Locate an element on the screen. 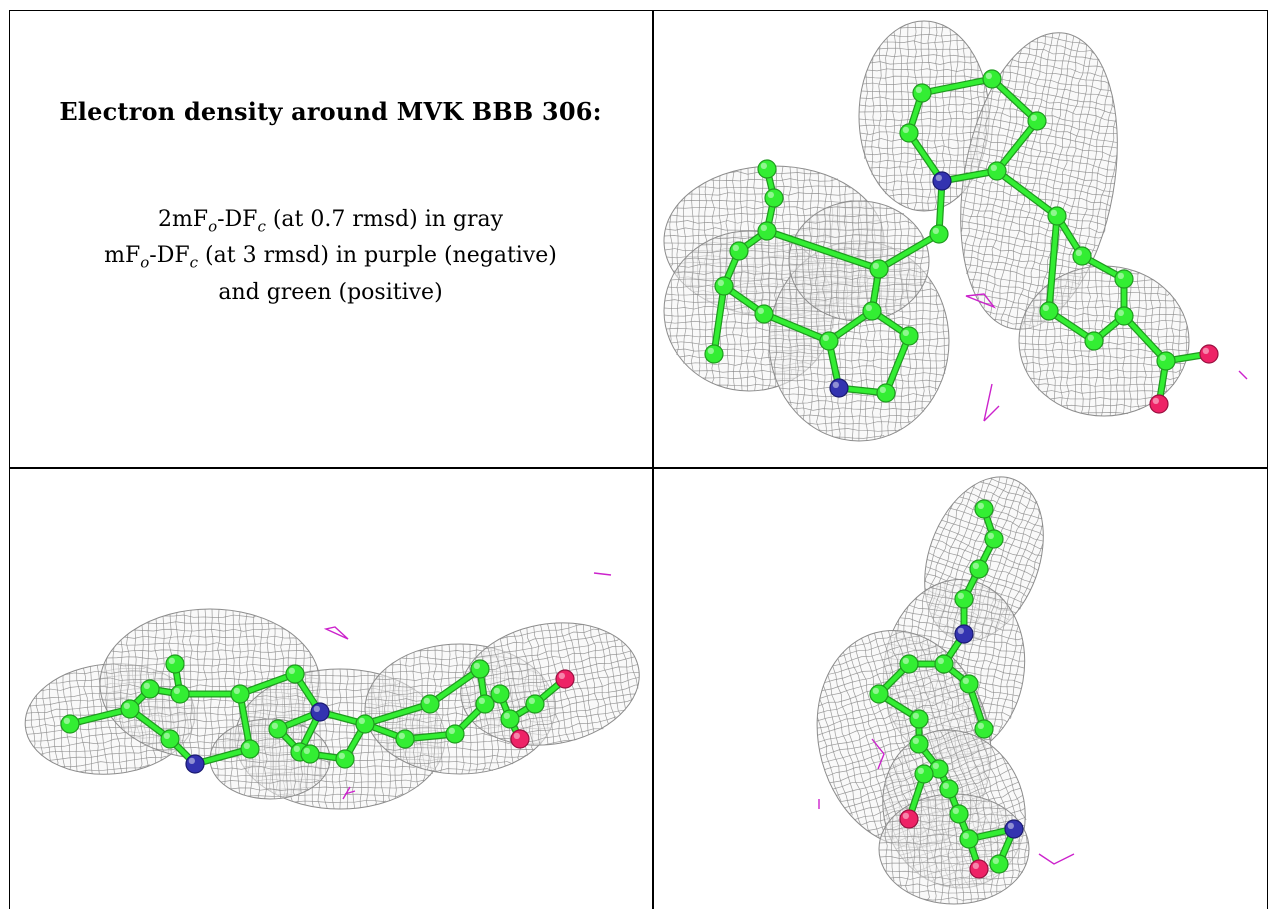  legend-line-gray: 2mFo-DFc (at 0.7 rmsd) in gray is located at coordinates (330, 221).